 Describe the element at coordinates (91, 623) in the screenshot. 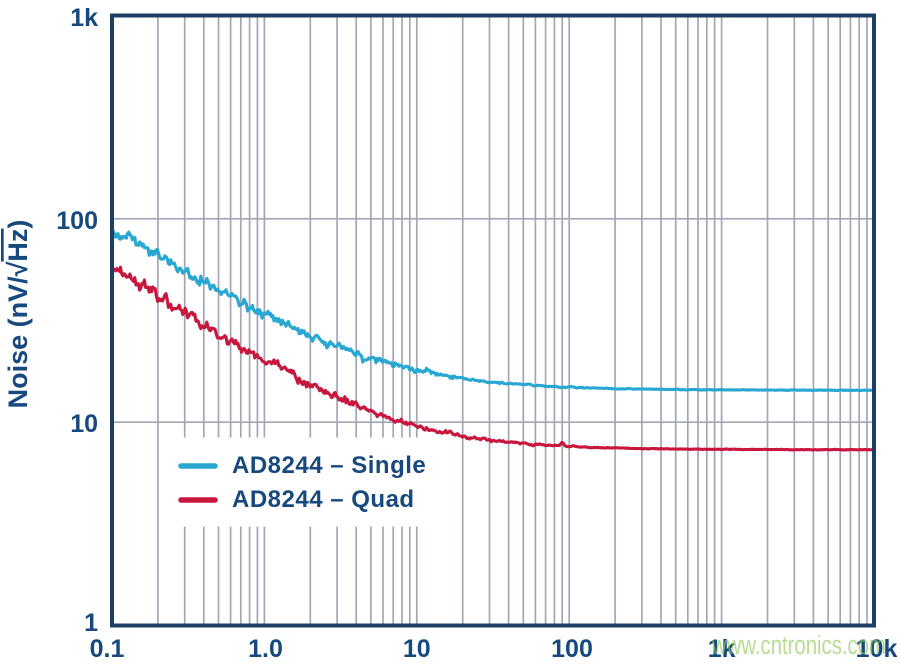

I see `svg-text: 1` at that location.